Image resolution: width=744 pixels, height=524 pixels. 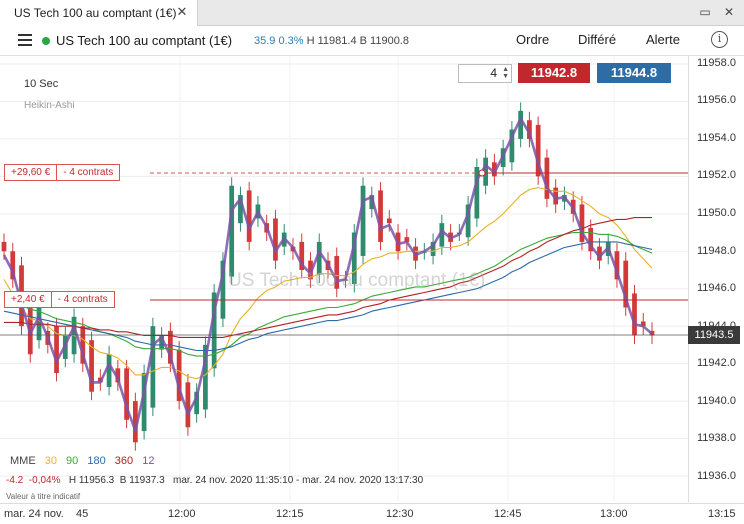 What do you see at coordinates (485, 73) in the screenshot?
I see `quantity-input: 4 ▲ ▼` at bounding box center [485, 73].